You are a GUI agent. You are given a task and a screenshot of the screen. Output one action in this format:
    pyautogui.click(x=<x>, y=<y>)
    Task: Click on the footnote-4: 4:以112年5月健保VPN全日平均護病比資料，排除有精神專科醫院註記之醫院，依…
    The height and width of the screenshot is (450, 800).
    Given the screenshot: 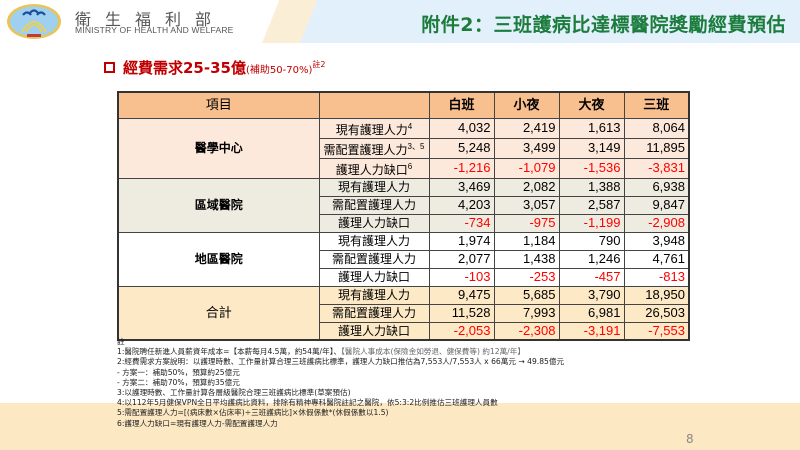 What is the action you would take?
    pyautogui.click(x=307, y=403)
    